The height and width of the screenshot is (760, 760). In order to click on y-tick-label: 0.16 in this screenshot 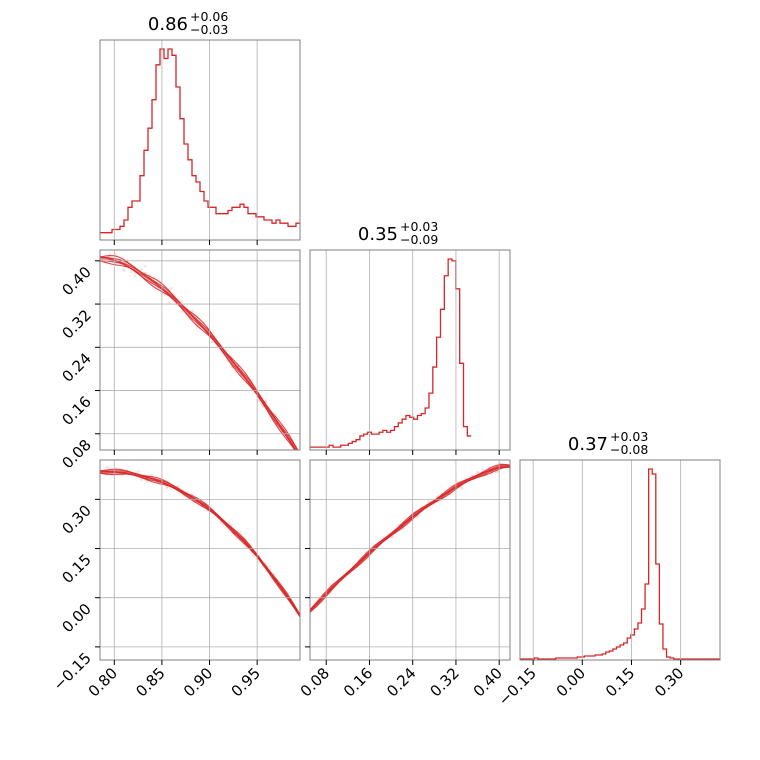, I will do `click(76, 411)`.